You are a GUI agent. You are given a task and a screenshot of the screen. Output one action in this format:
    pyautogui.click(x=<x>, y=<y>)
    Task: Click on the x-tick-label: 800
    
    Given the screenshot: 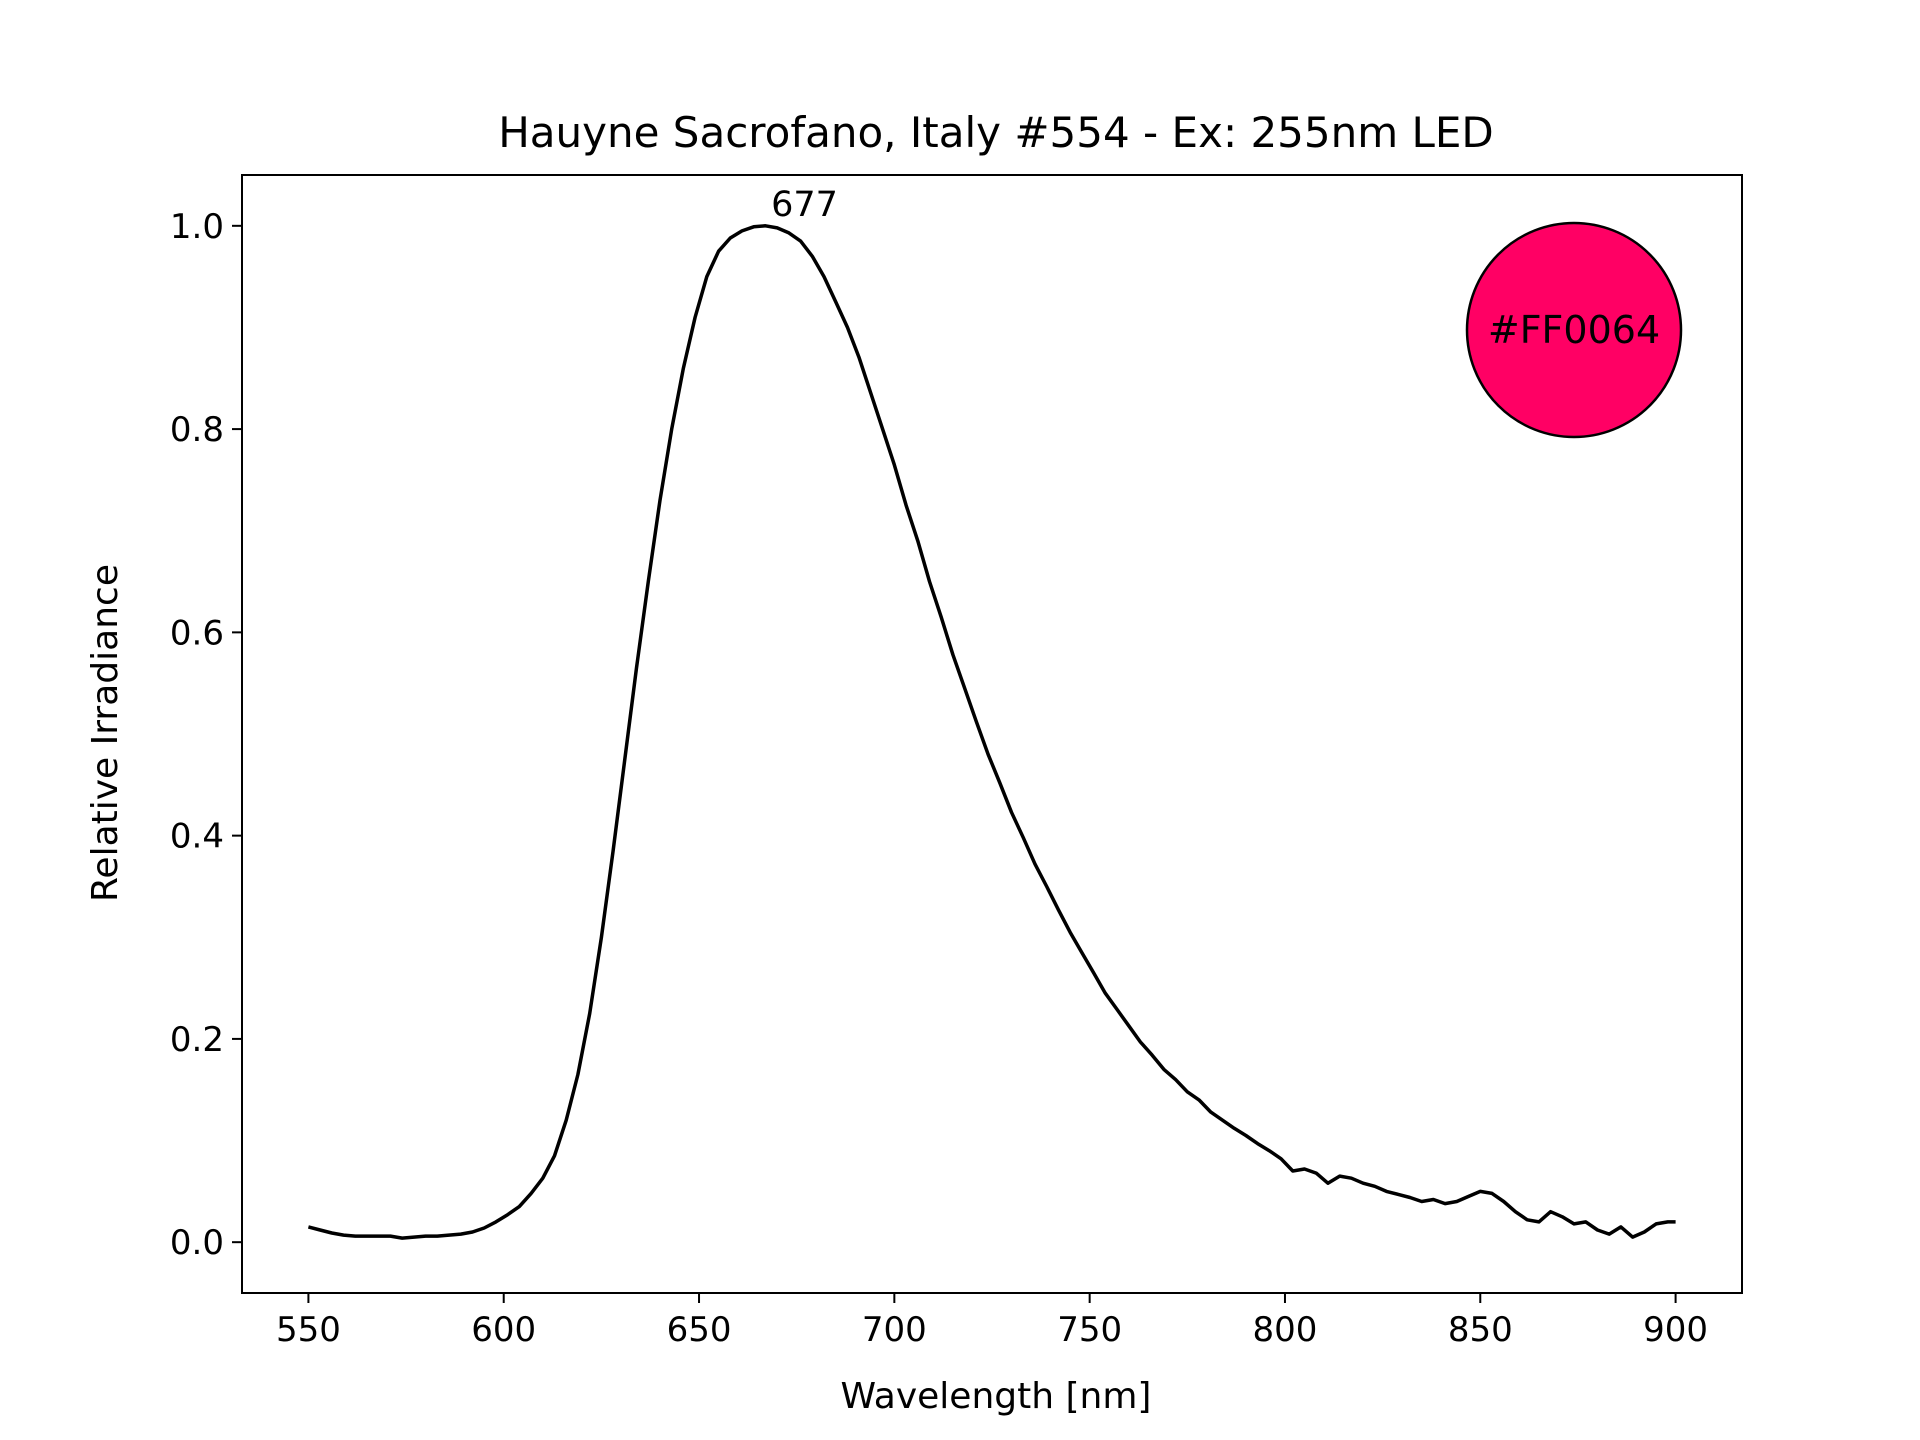 What is the action you would take?
    pyautogui.click(x=1285, y=1330)
    